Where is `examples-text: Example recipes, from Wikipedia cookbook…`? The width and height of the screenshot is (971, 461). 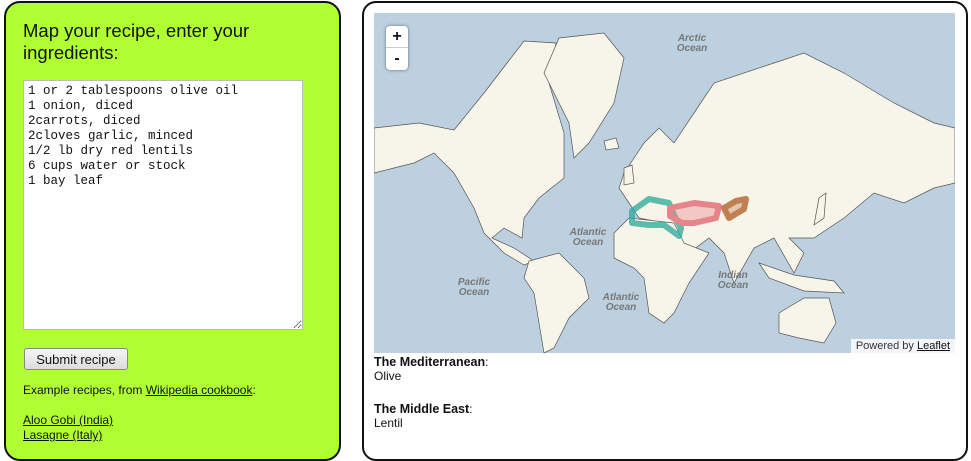
examples-text: Example recipes, from Wikipedia cookbook… is located at coordinates (139, 390).